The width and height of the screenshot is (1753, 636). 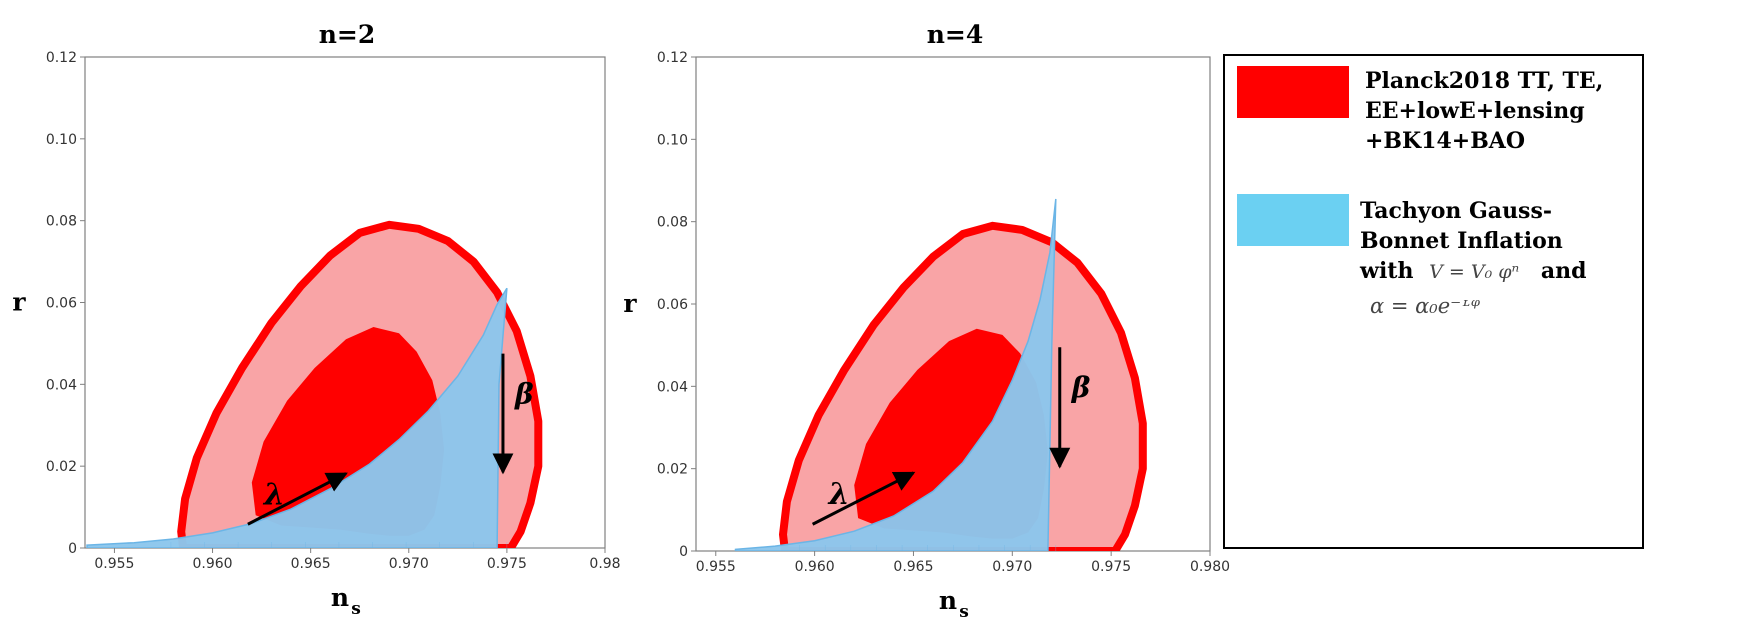 I want to click on legend-tachyon-line-2: Bonnet Inflation, so click(x=1461, y=241).